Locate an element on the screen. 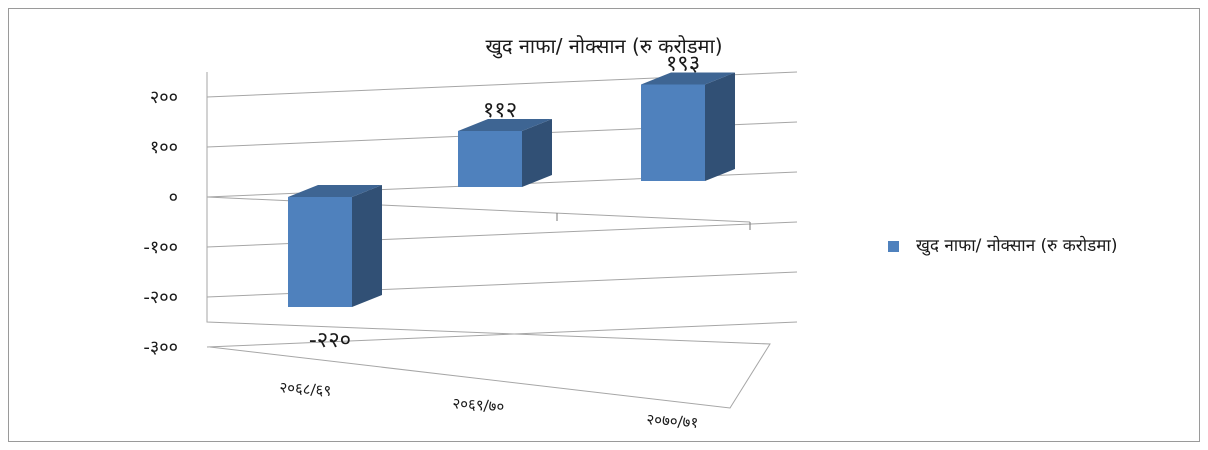 The height and width of the screenshot is (450, 1208). data-label: -२२० is located at coordinates (330, 340).